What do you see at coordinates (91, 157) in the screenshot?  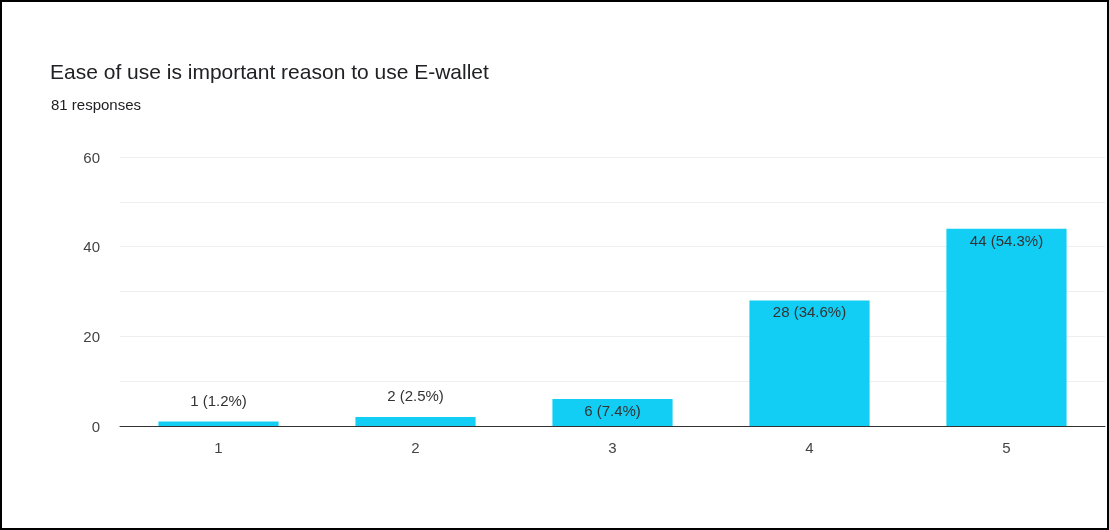 I see `y-tick-label: 60` at bounding box center [91, 157].